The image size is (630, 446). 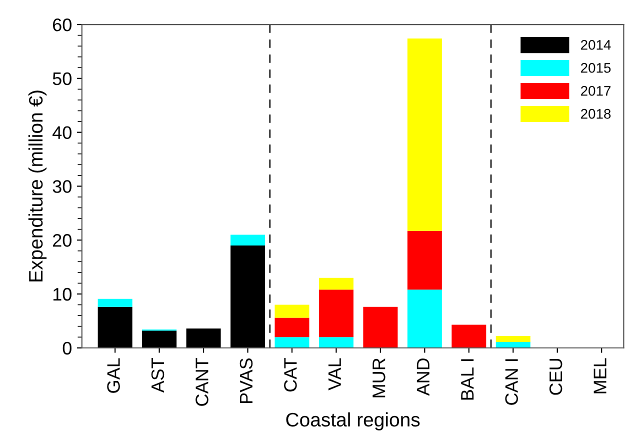 I want to click on y-tick-label: 50, so click(x=62, y=79).